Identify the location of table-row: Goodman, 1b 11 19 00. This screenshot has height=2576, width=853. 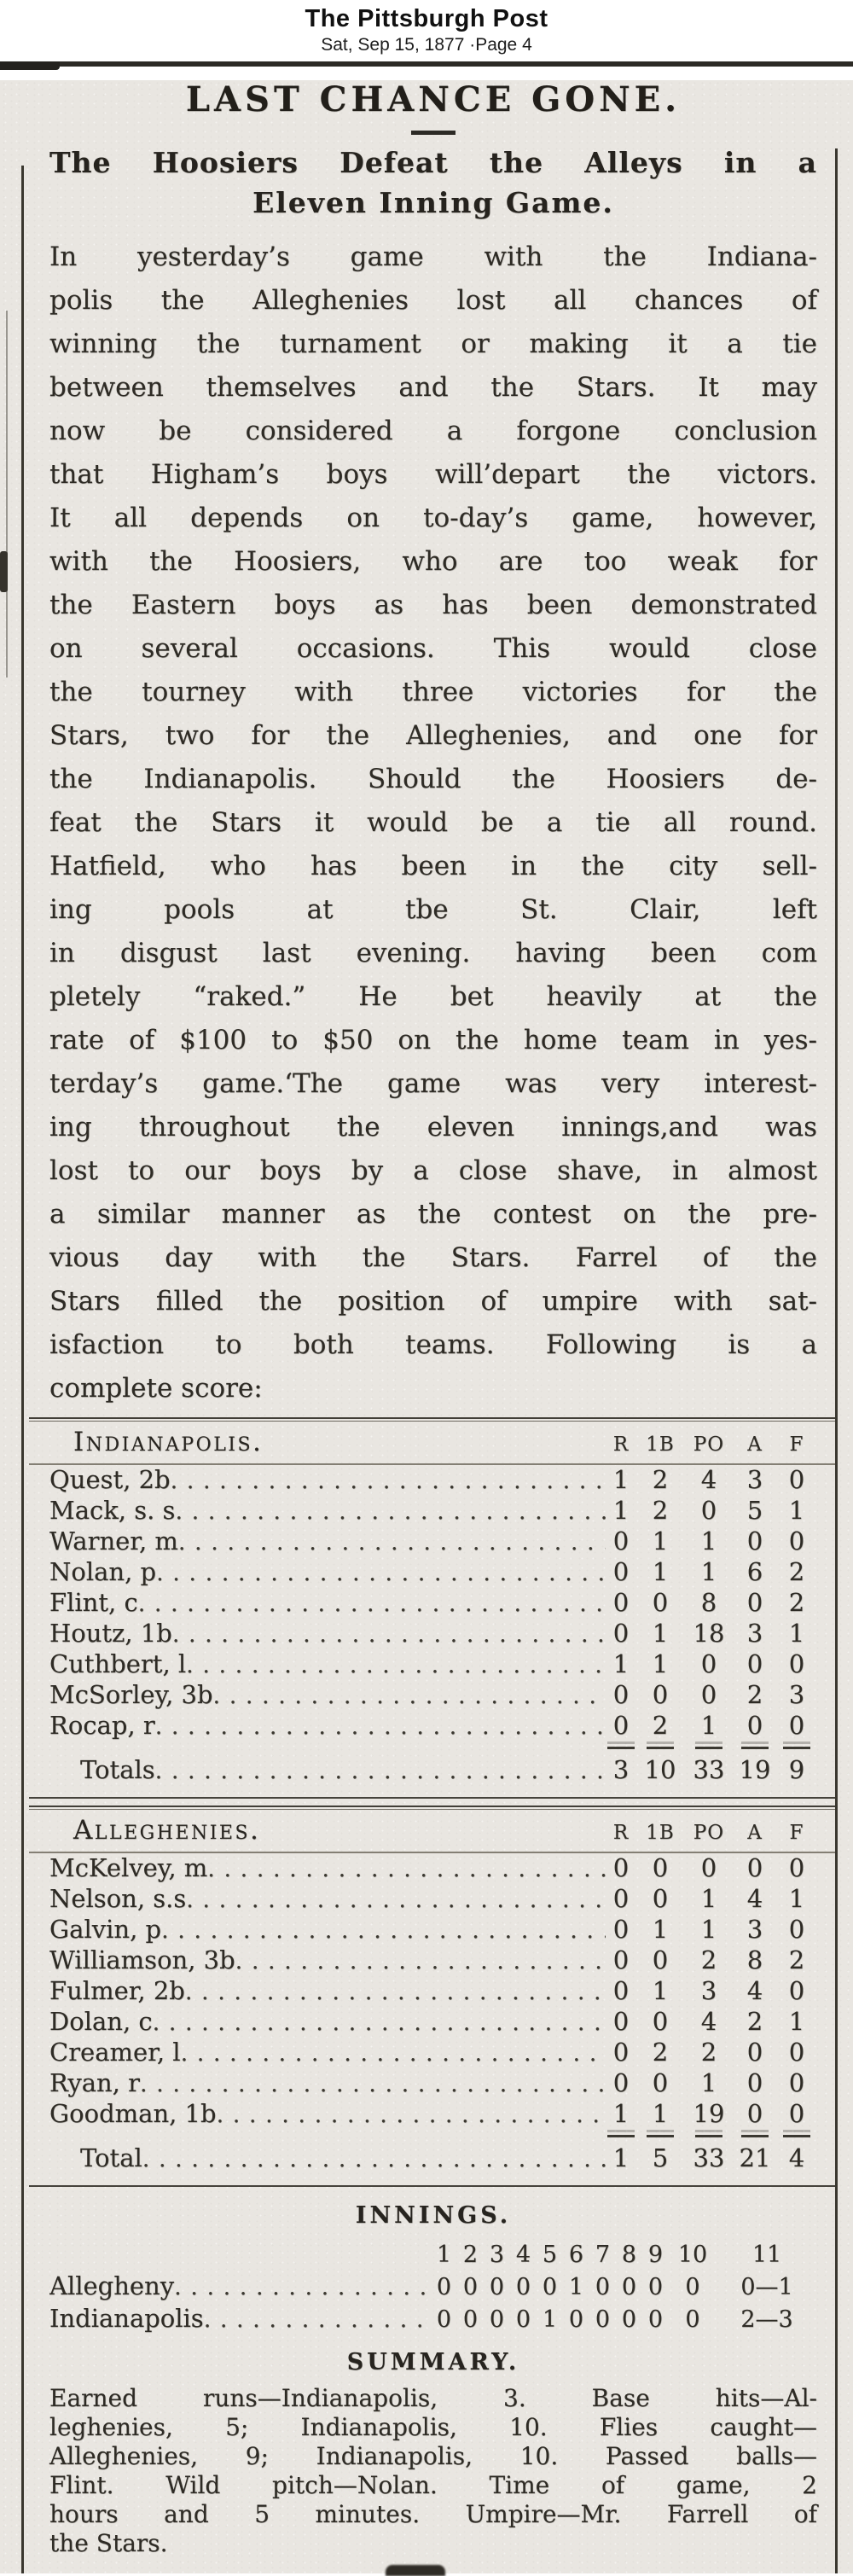
(433, 2114).